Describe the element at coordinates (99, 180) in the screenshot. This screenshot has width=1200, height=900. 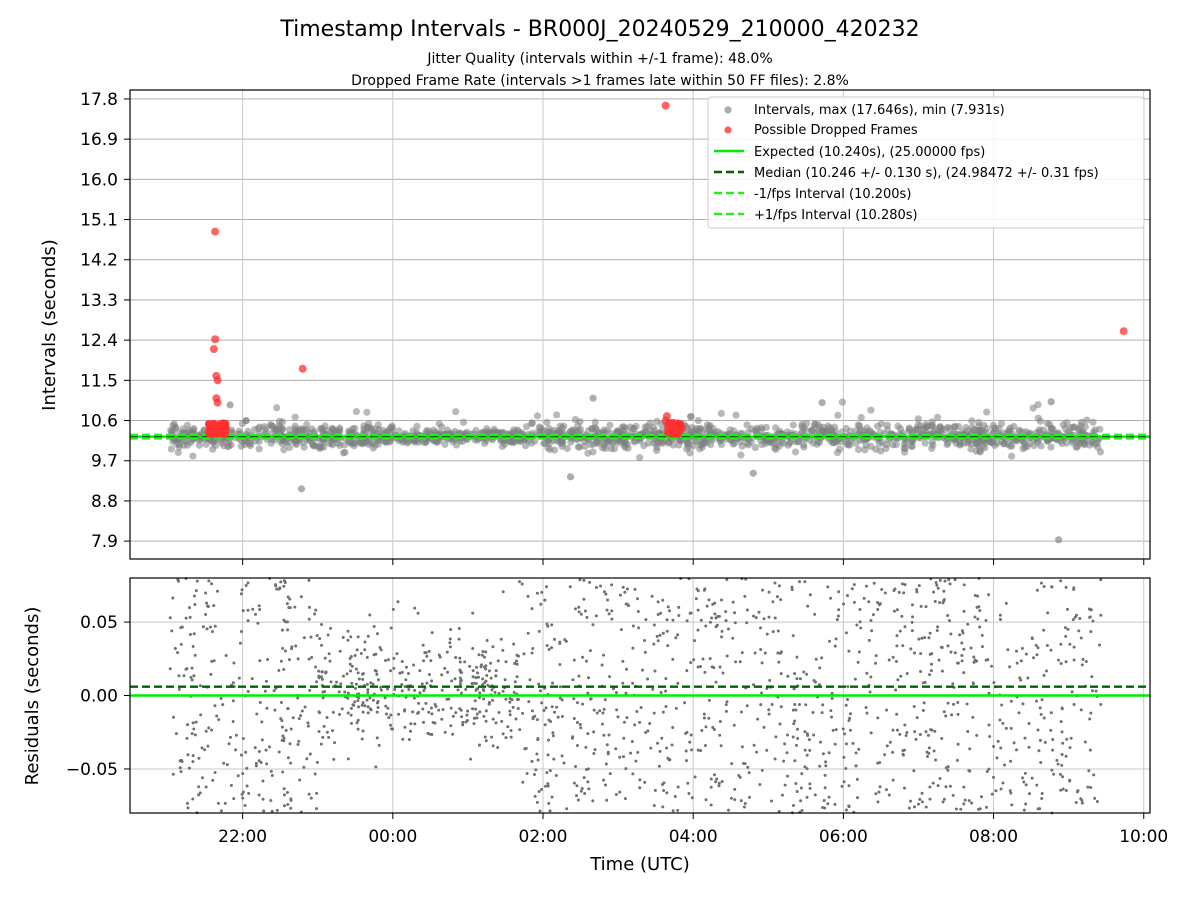
I see `intervals-y-tick-label: 16.0` at that location.